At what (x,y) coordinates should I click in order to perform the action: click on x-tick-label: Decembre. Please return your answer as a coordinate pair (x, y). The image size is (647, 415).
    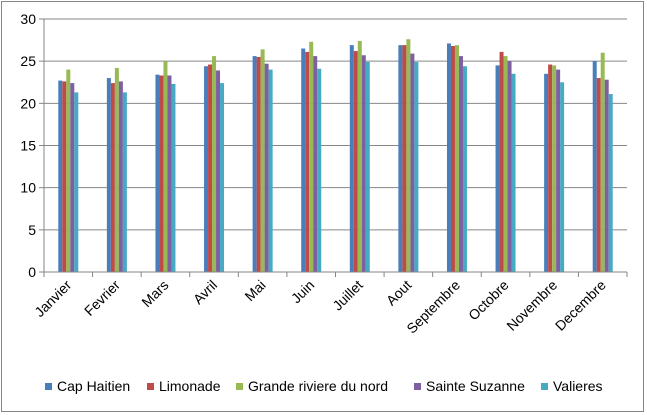
    Looking at the image, I should click on (580, 305).